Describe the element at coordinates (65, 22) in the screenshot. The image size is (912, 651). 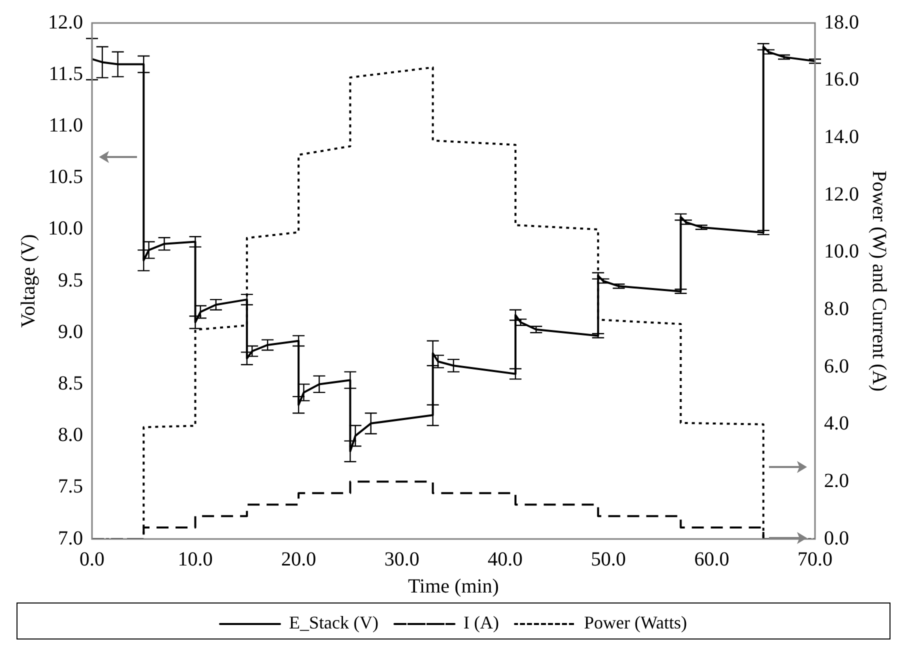
I see `y-tick-label: 12.0` at that location.